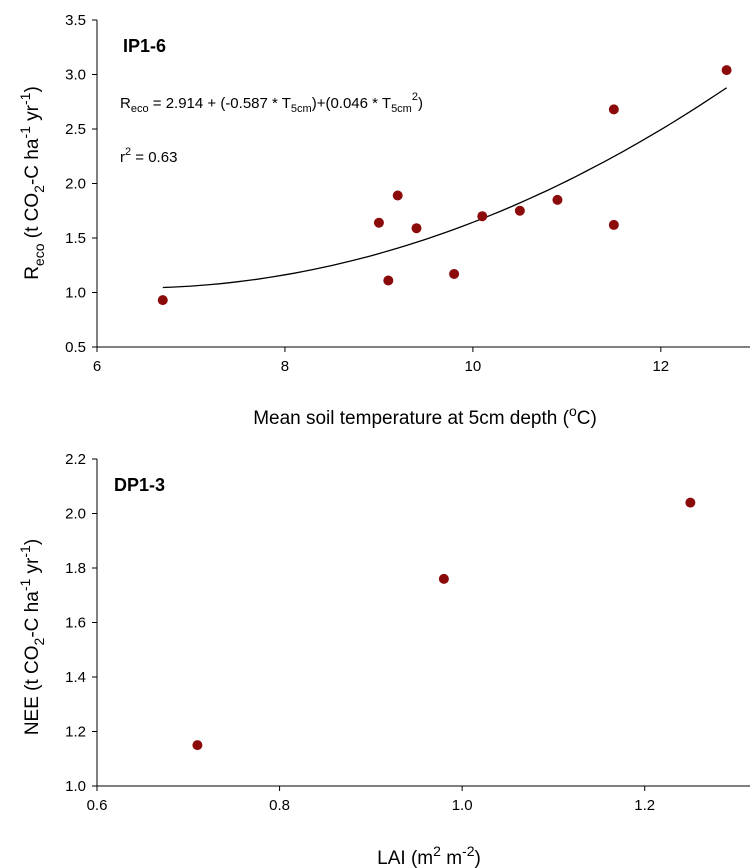 This screenshot has width=750, height=868. Describe the element at coordinates (32, 637) in the screenshot. I see `panel2-y-axis-label: NEE (t CO2-C ha-1 yr-1)` at that location.